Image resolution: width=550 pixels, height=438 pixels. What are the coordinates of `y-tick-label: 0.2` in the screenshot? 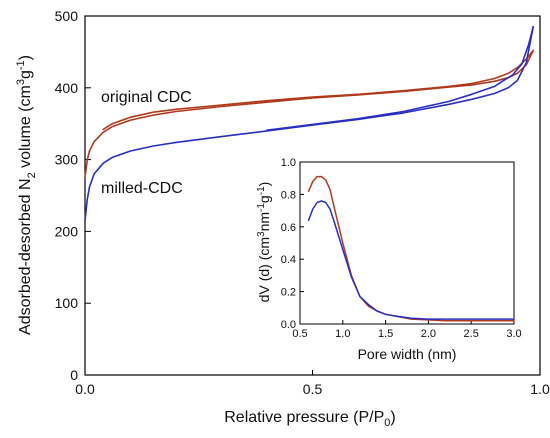 It's located at (288, 293).